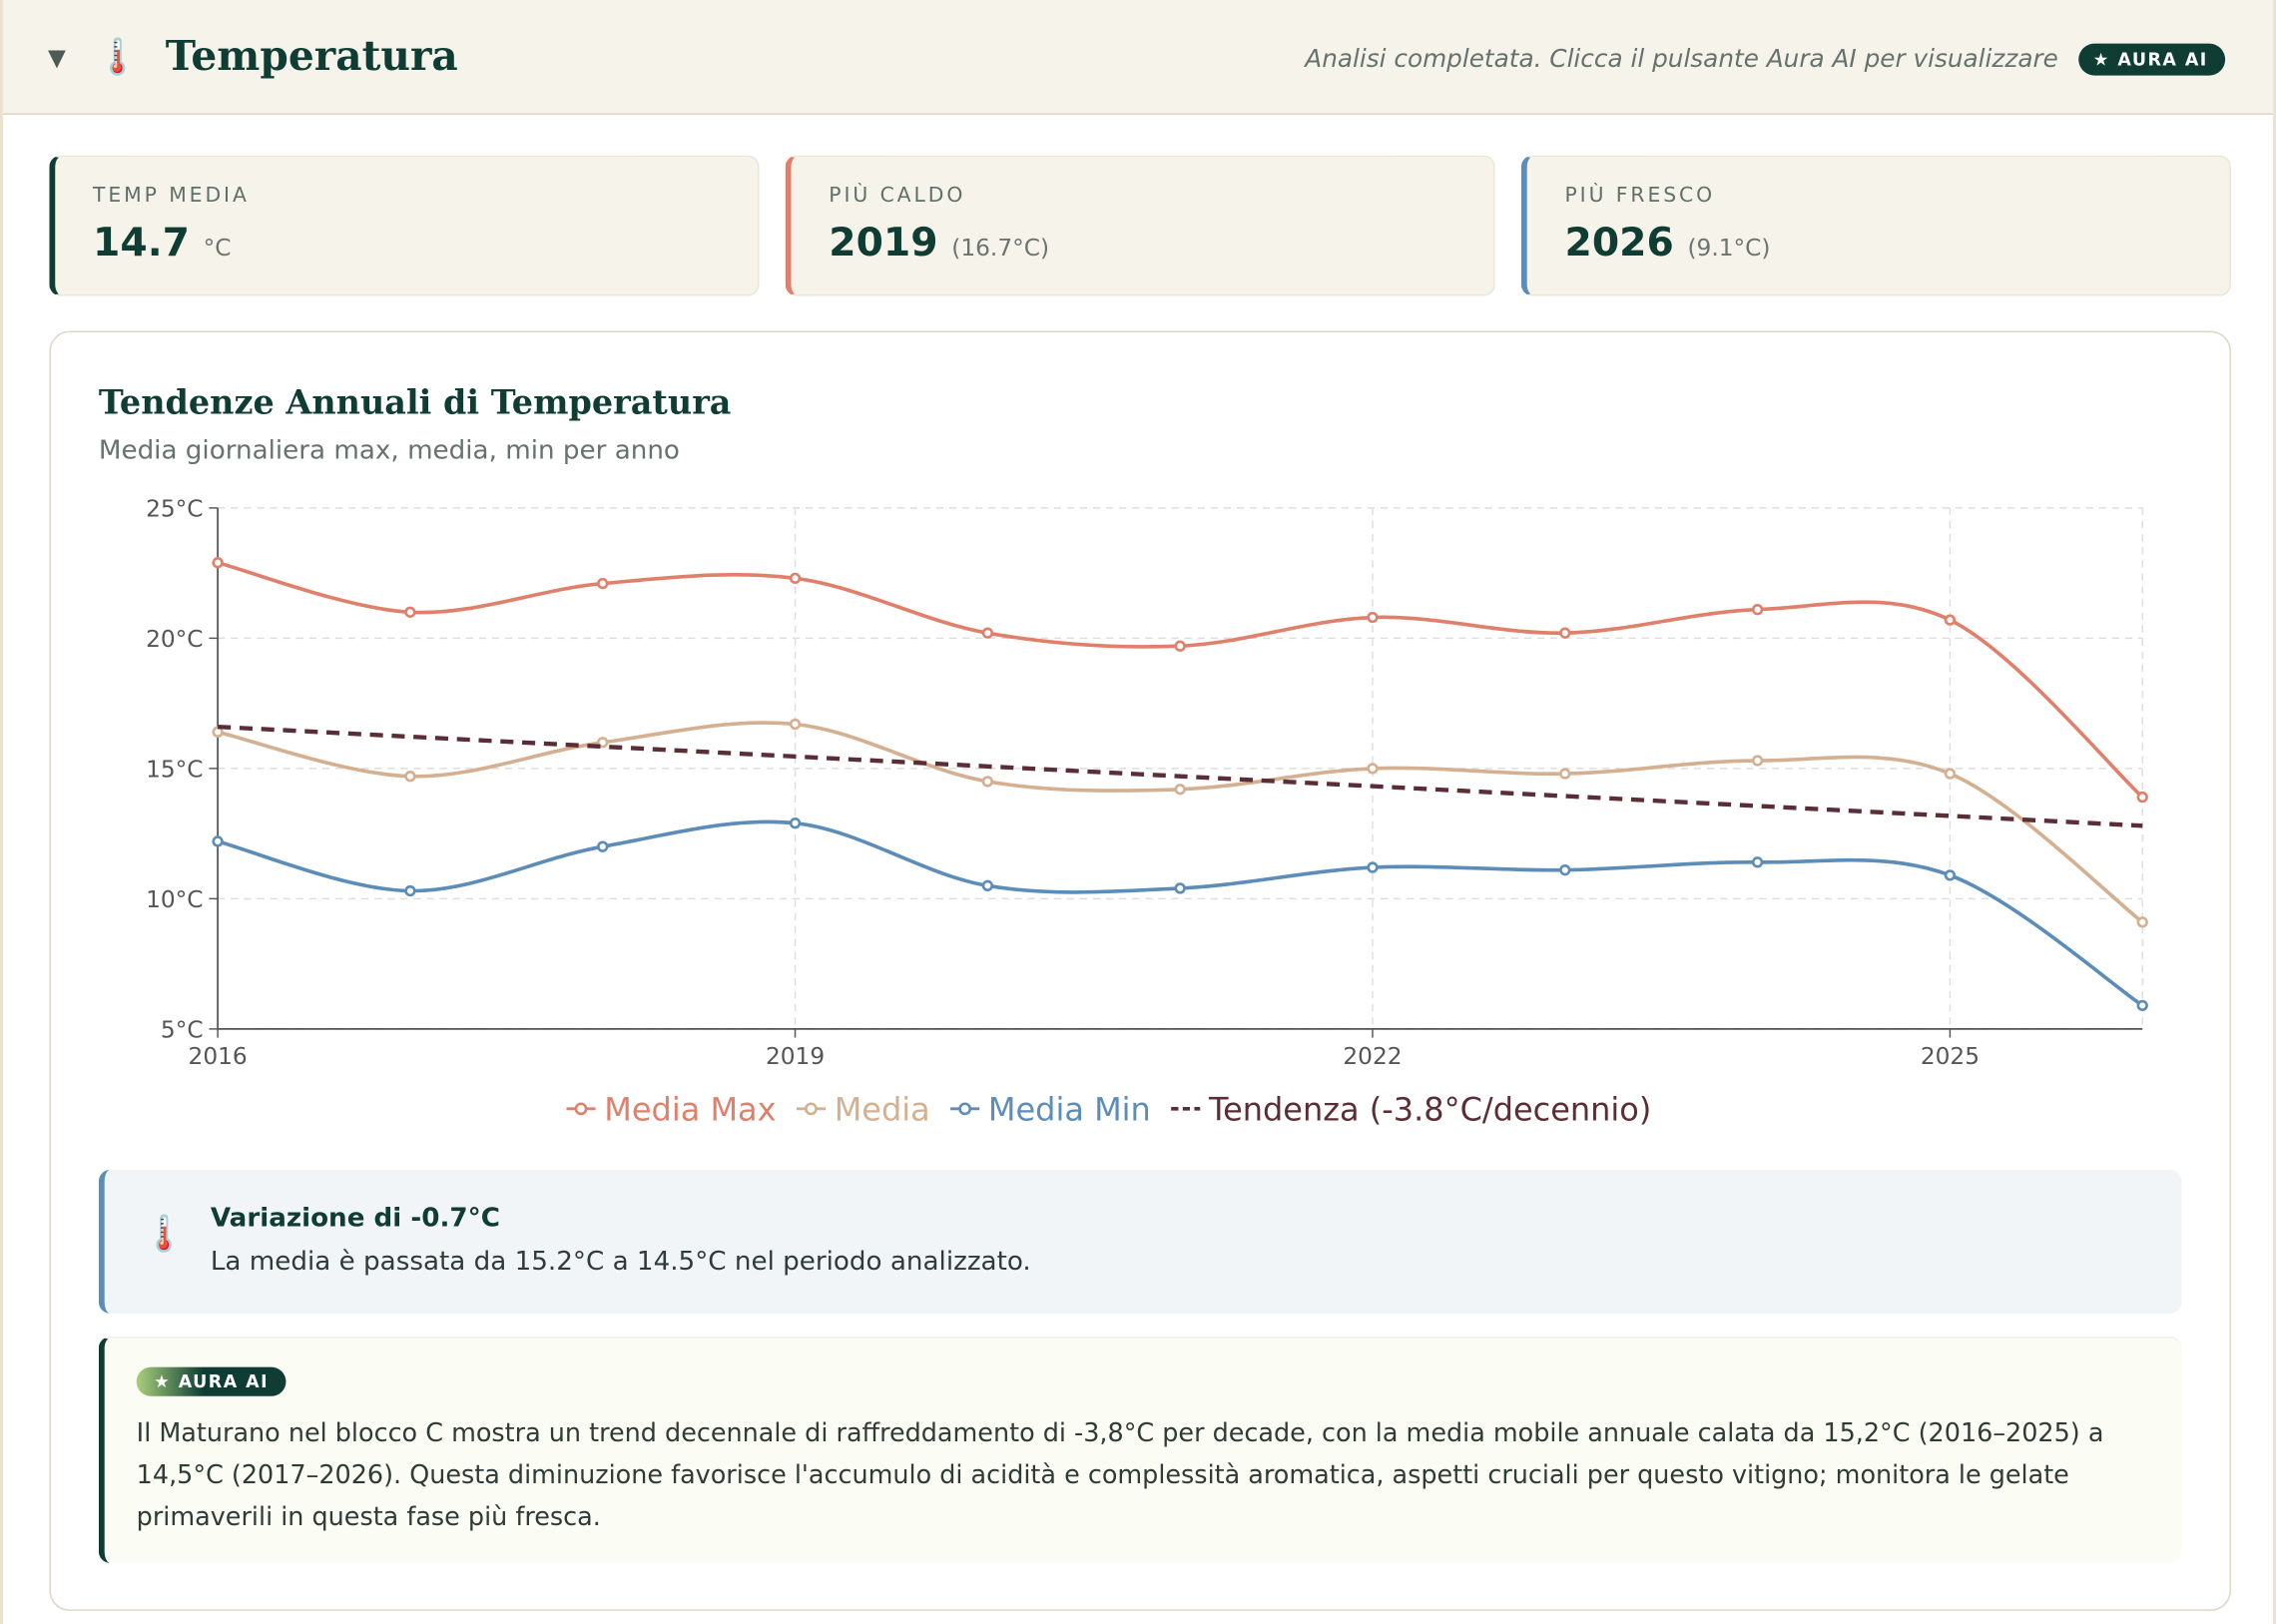  Describe the element at coordinates (690, 1109) in the screenshot. I see `legend-label: Media Max` at that location.